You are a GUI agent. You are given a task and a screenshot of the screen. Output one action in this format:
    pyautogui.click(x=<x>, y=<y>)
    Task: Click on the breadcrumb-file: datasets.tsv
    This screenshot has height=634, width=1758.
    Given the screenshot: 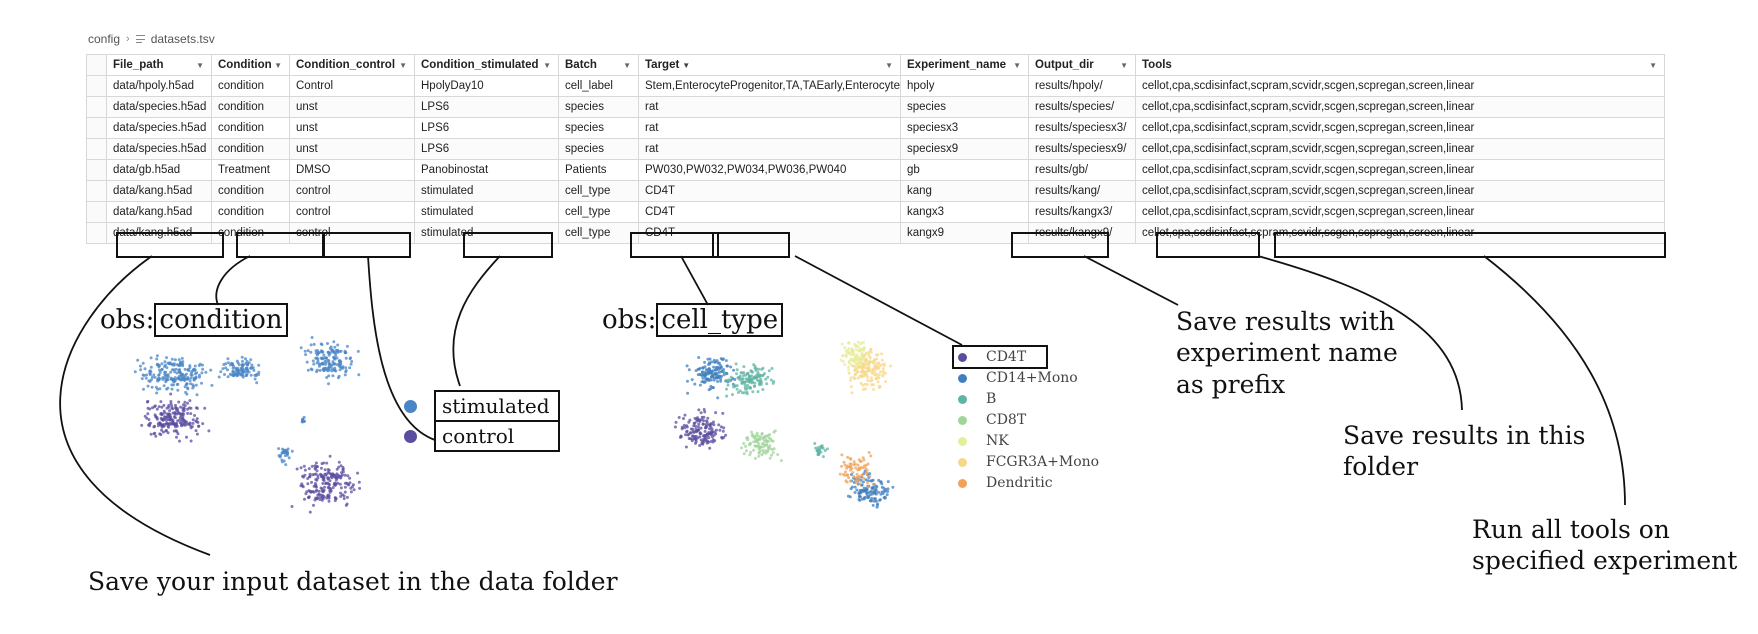 What is the action you would take?
    pyautogui.click(x=182, y=39)
    